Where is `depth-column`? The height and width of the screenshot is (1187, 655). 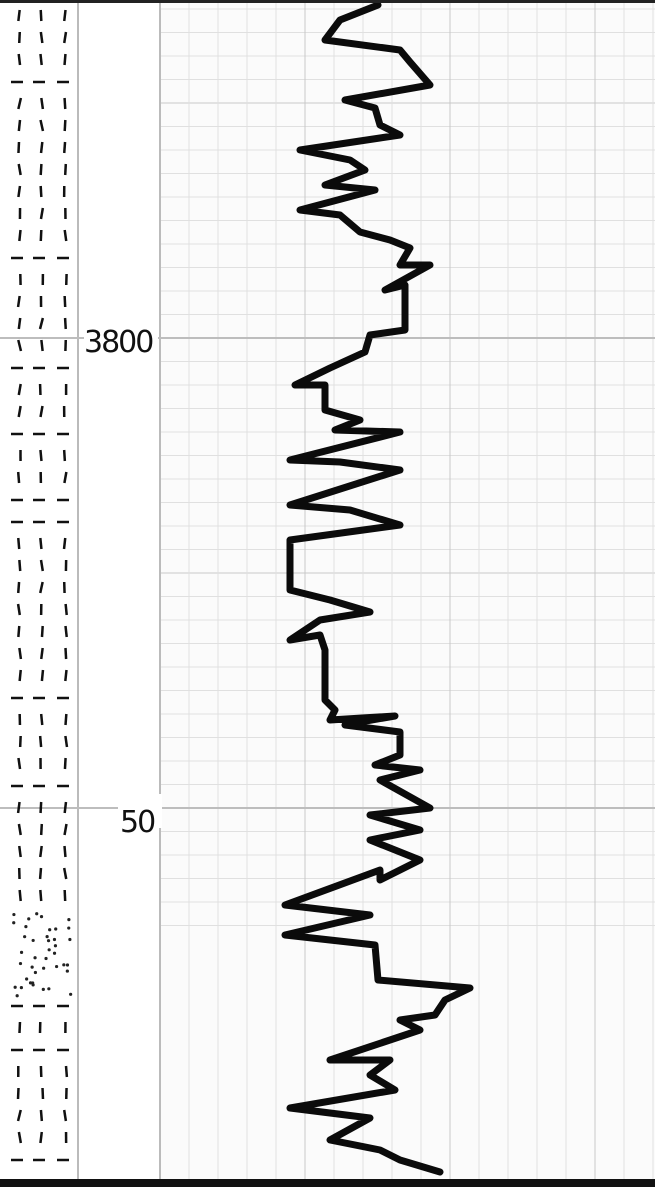
depth-column is located at coordinates (119, 590).